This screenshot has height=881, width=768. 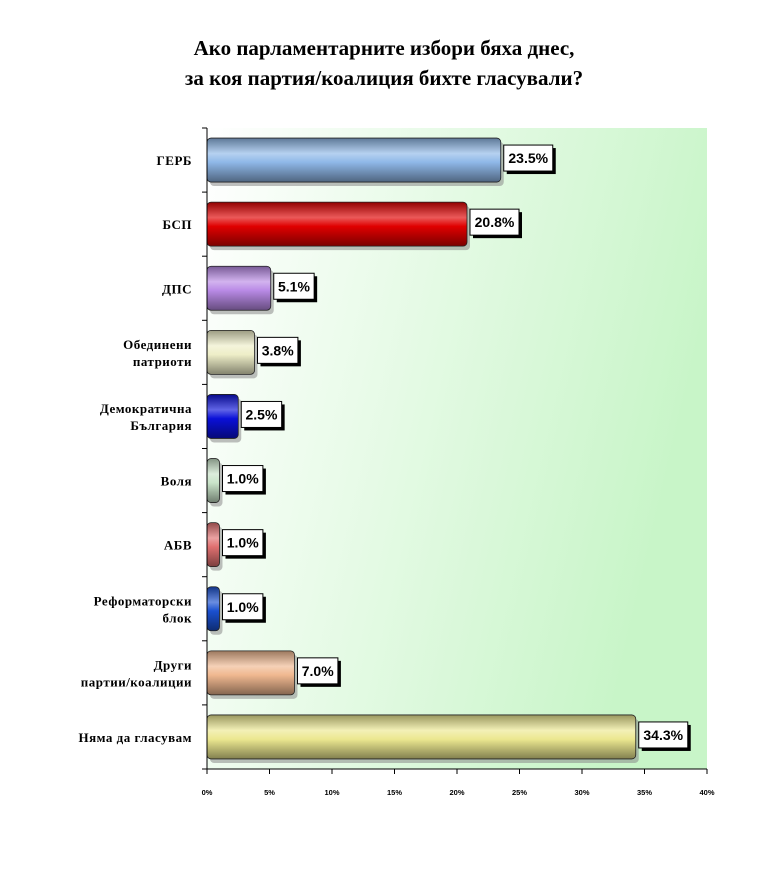 What do you see at coordinates (136, 737) in the screenshot?
I see `category-label: Няма да гласувам` at bounding box center [136, 737].